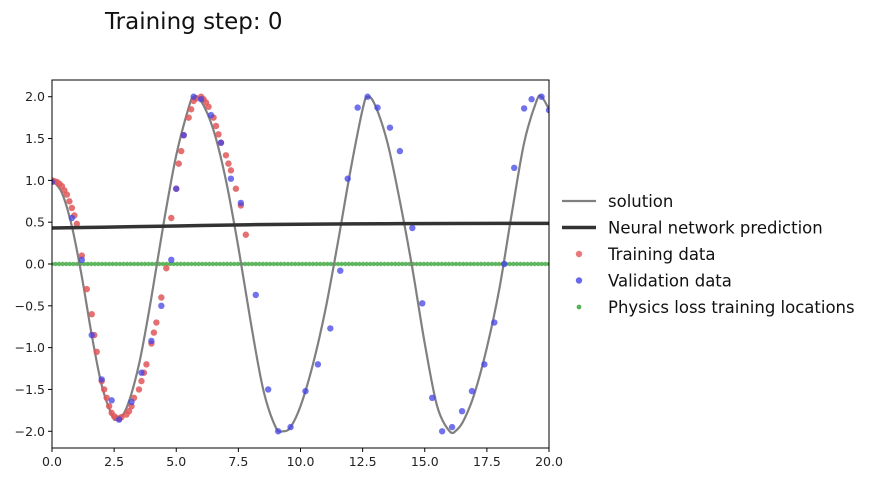 Image resolution: width=872 pixels, height=482 pixels. What do you see at coordinates (670, 281) in the screenshot?
I see `legend-label: Validation data` at bounding box center [670, 281].